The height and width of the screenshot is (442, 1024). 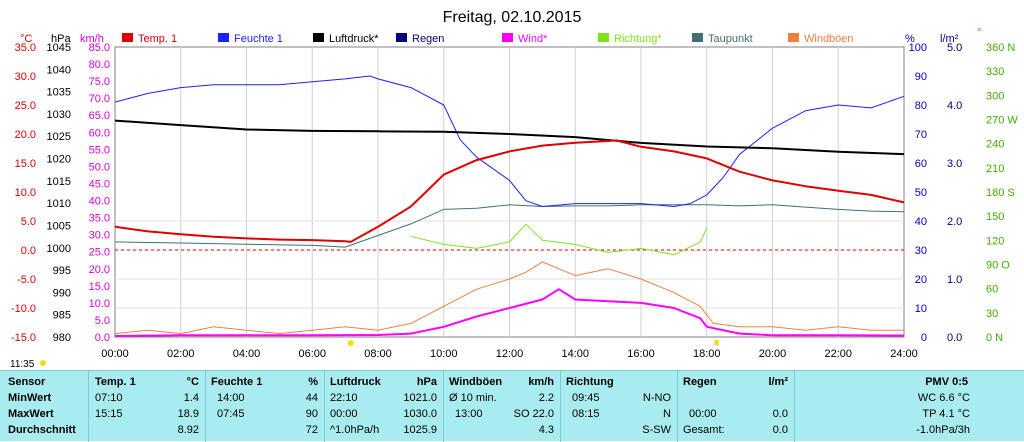 What do you see at coordinates (25, 106) in the screenshot?
I see `temp-tick-2: 25.0` at bounding box center [25, 106].